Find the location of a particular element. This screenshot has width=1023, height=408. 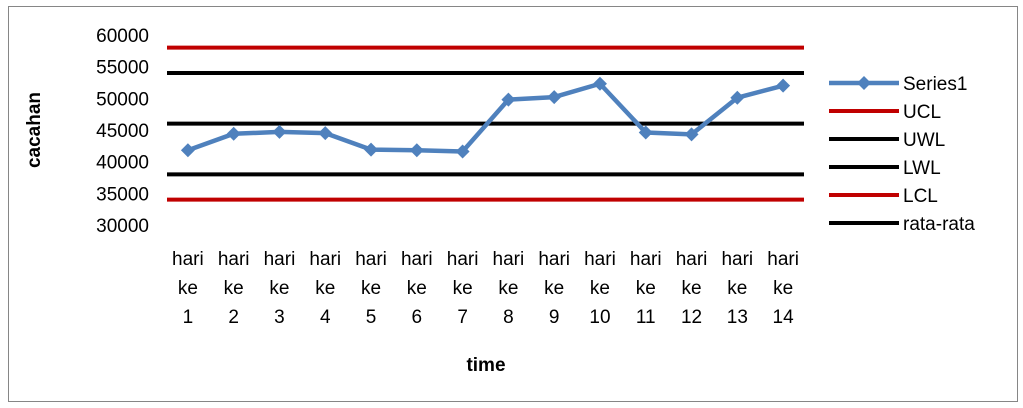

x-tick-label: hari ke 8 is located at coordinates (509, 288).